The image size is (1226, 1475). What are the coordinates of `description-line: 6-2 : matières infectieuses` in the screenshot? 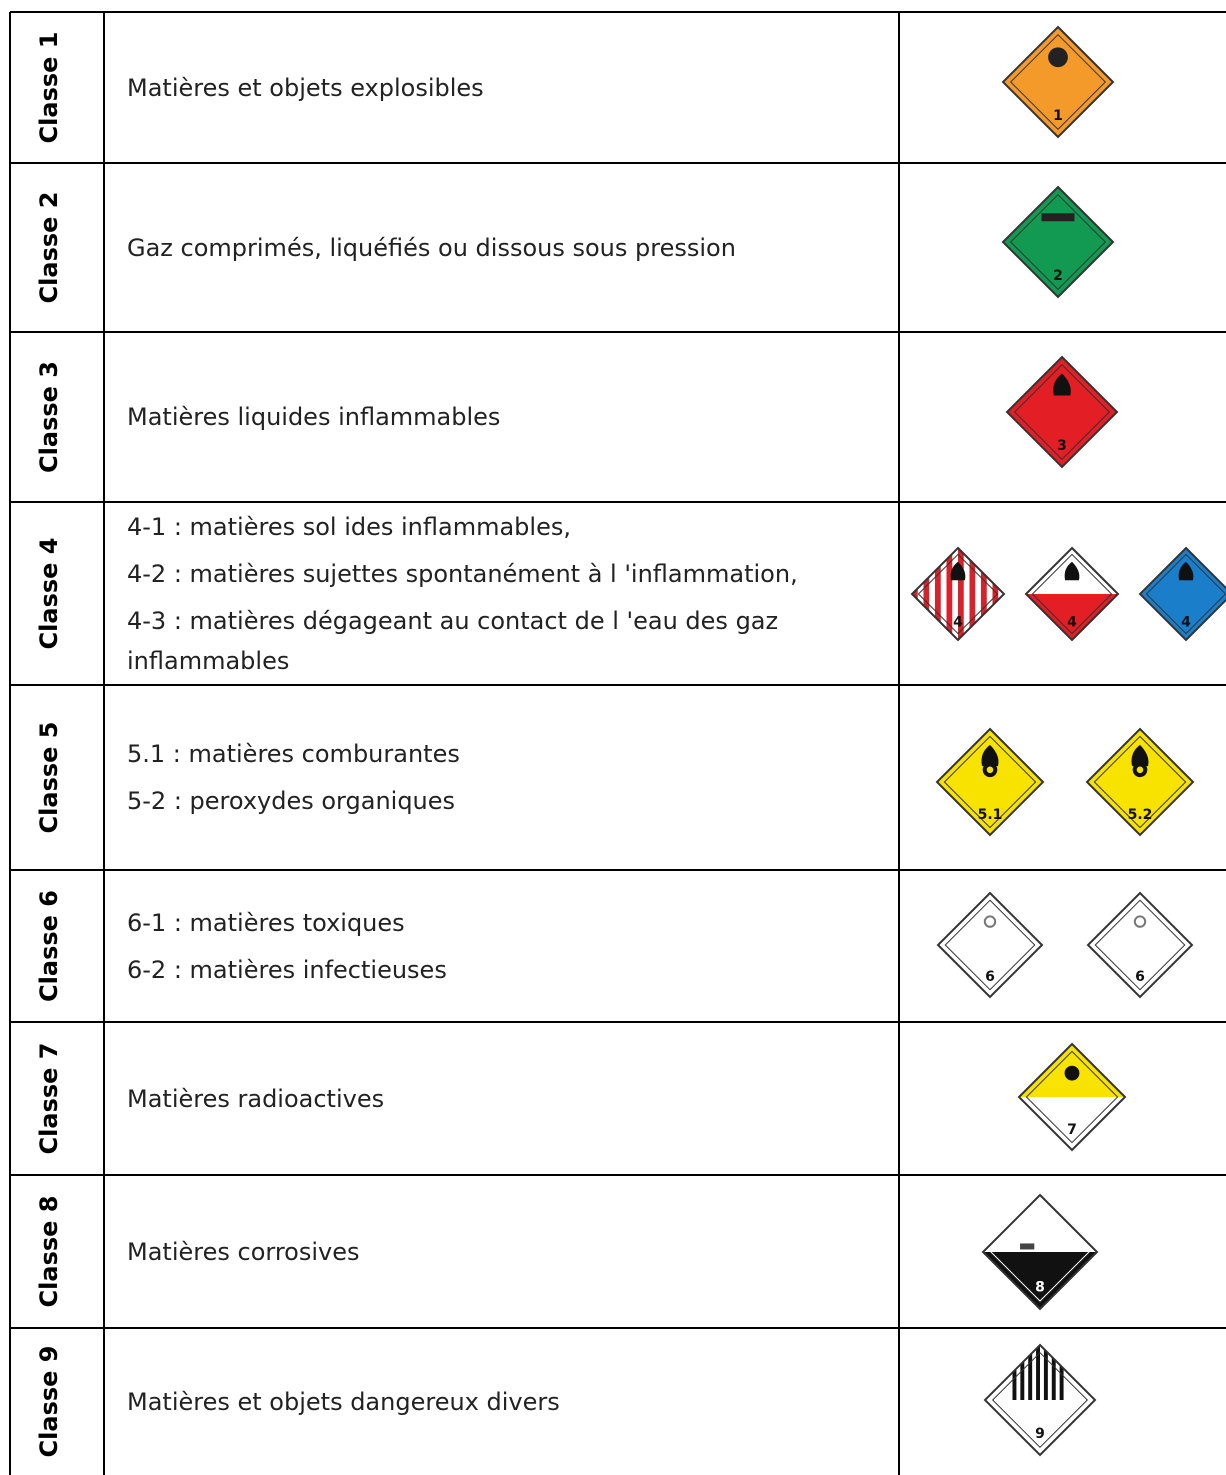 It's located at (287, 969).